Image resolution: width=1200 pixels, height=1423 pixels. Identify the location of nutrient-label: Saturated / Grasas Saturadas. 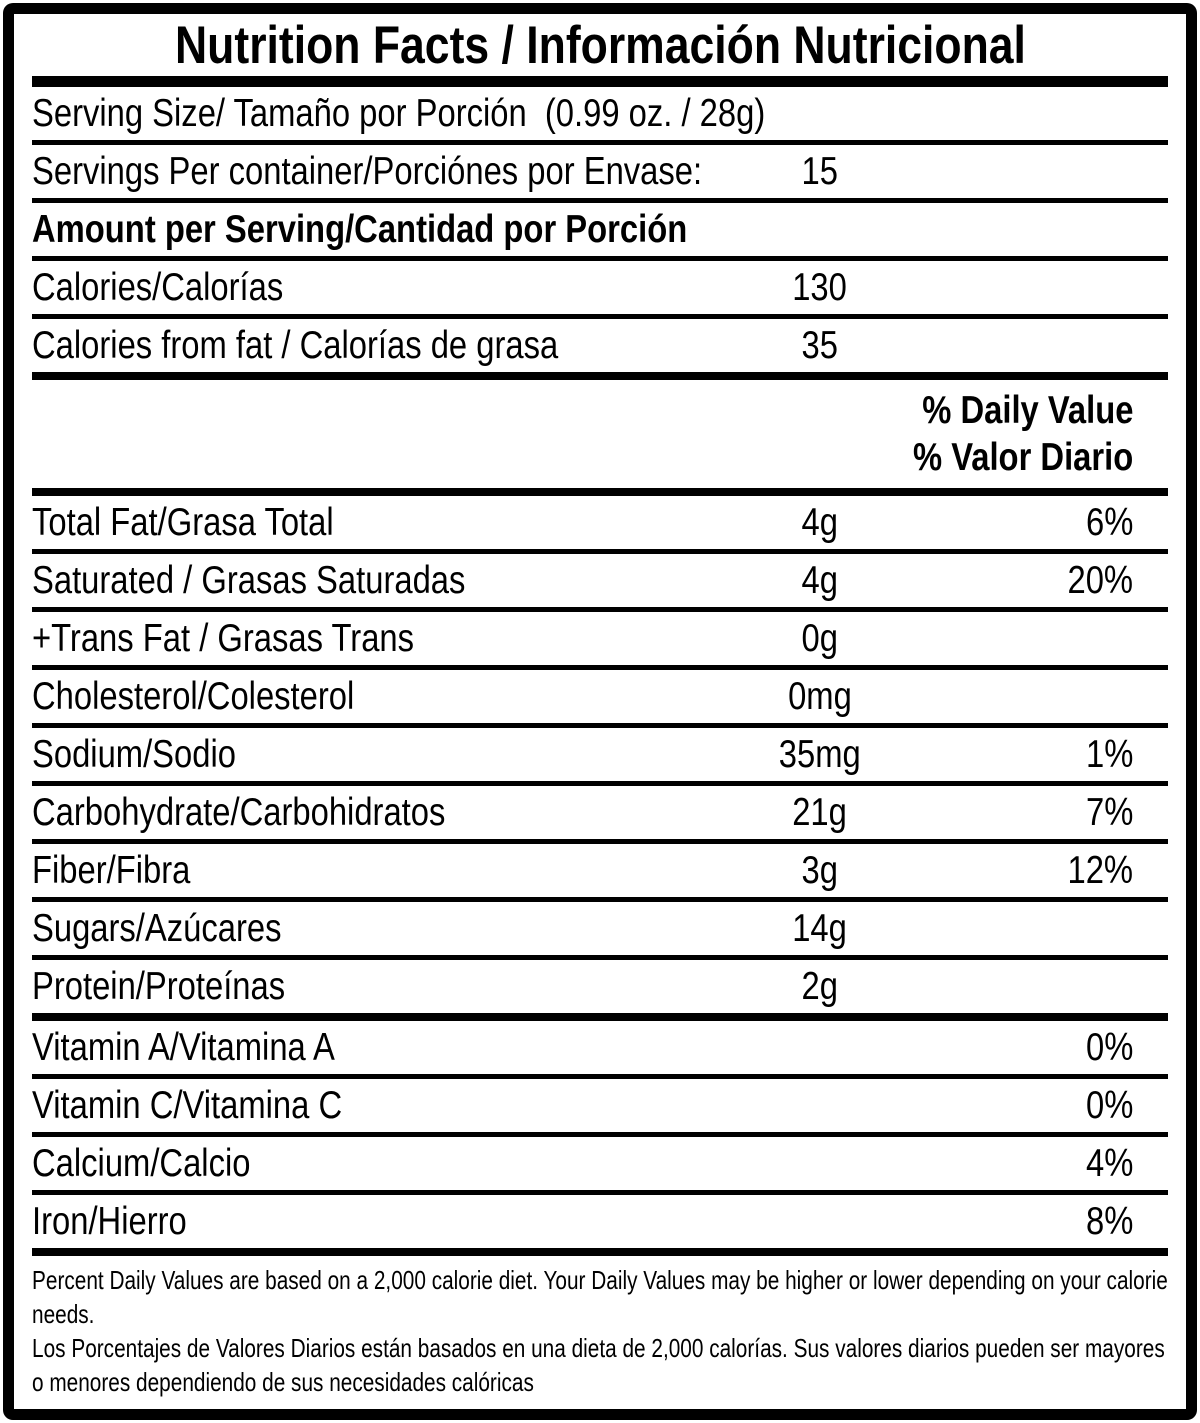
(249, 580).